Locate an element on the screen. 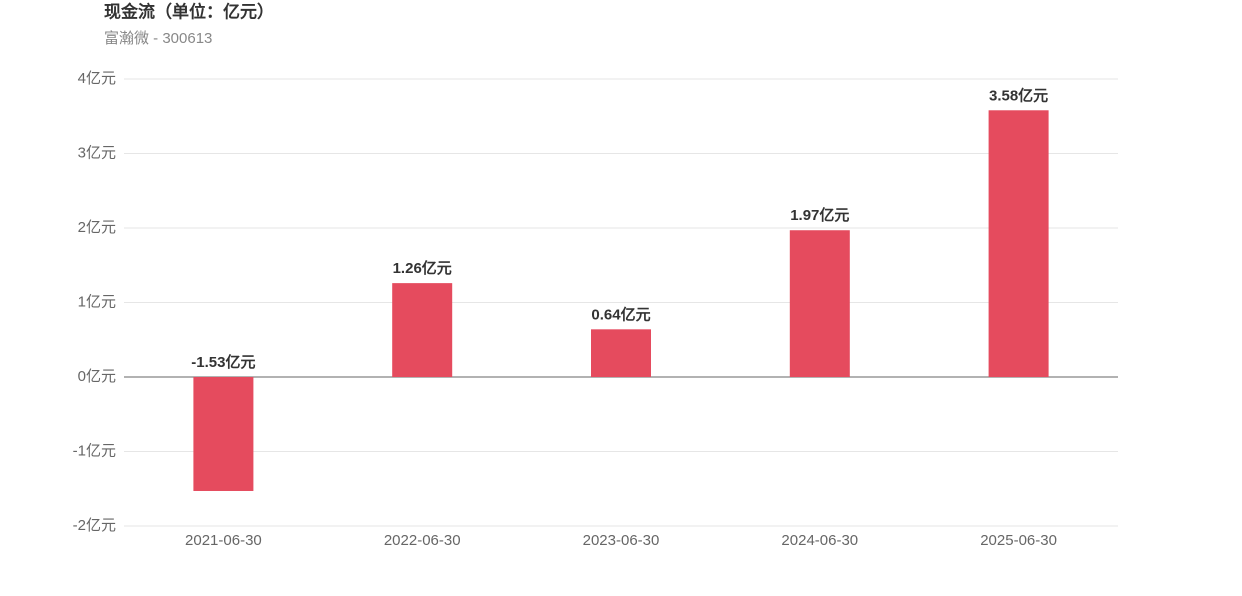 This screenshot has height=596, width=1242. y-tick-label: 1亿元 is located at coordinates (97, 301).